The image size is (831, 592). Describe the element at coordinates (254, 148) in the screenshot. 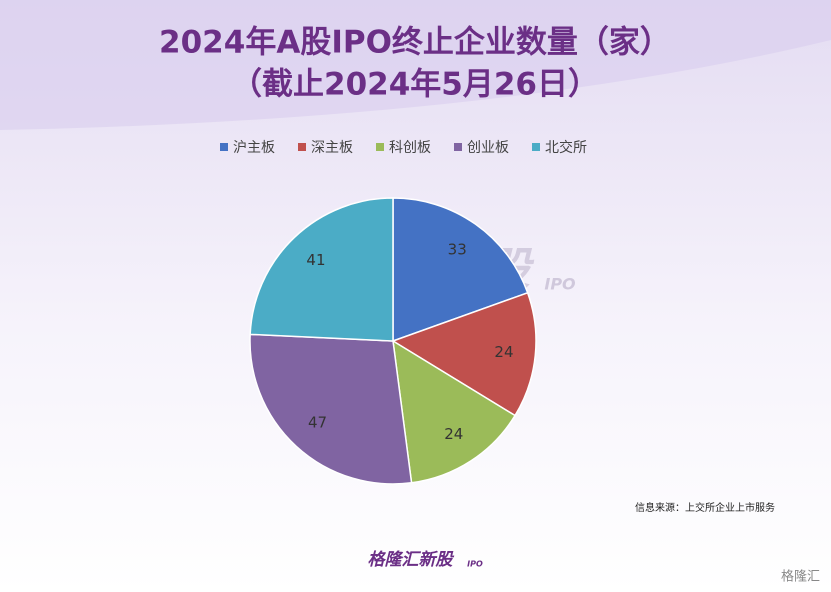

I see `legend-label: 沪主板` at that location.